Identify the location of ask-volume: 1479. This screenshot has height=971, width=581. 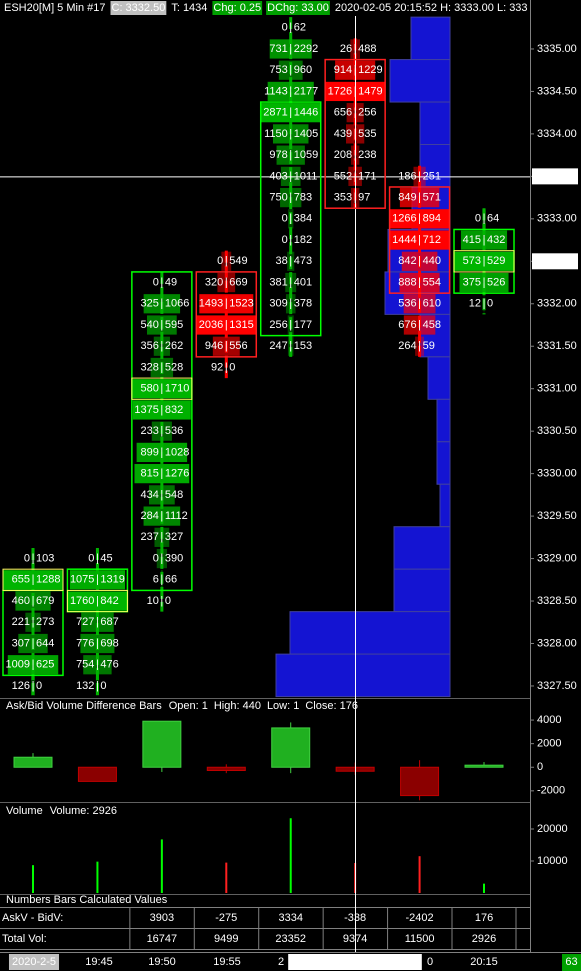
(370, 91).